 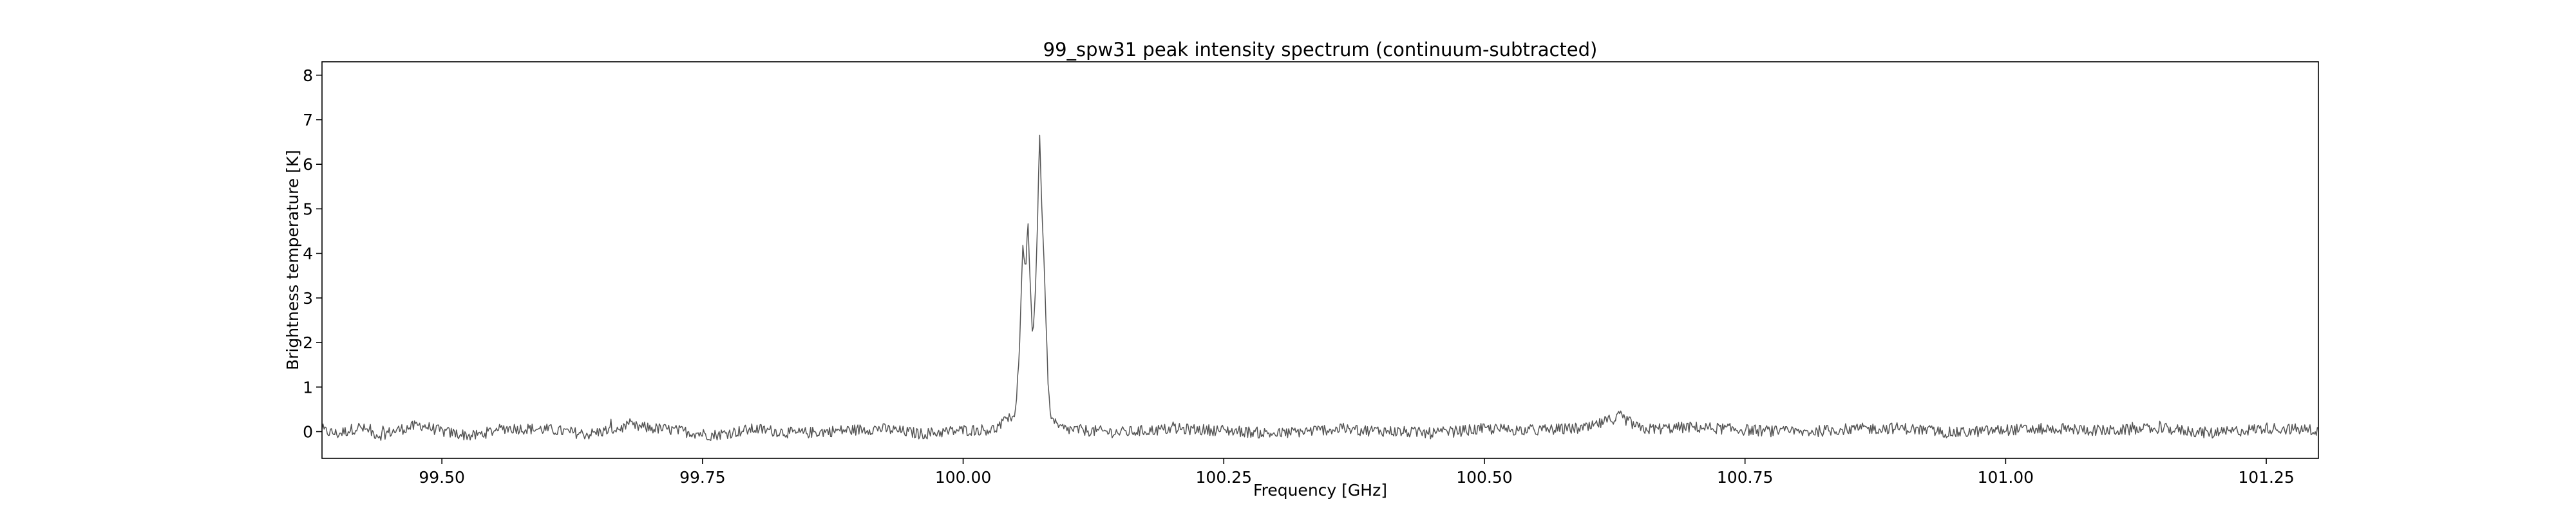 I want to click on x-axis-label: Frequency [GHz], so click(x=1320, y=491).